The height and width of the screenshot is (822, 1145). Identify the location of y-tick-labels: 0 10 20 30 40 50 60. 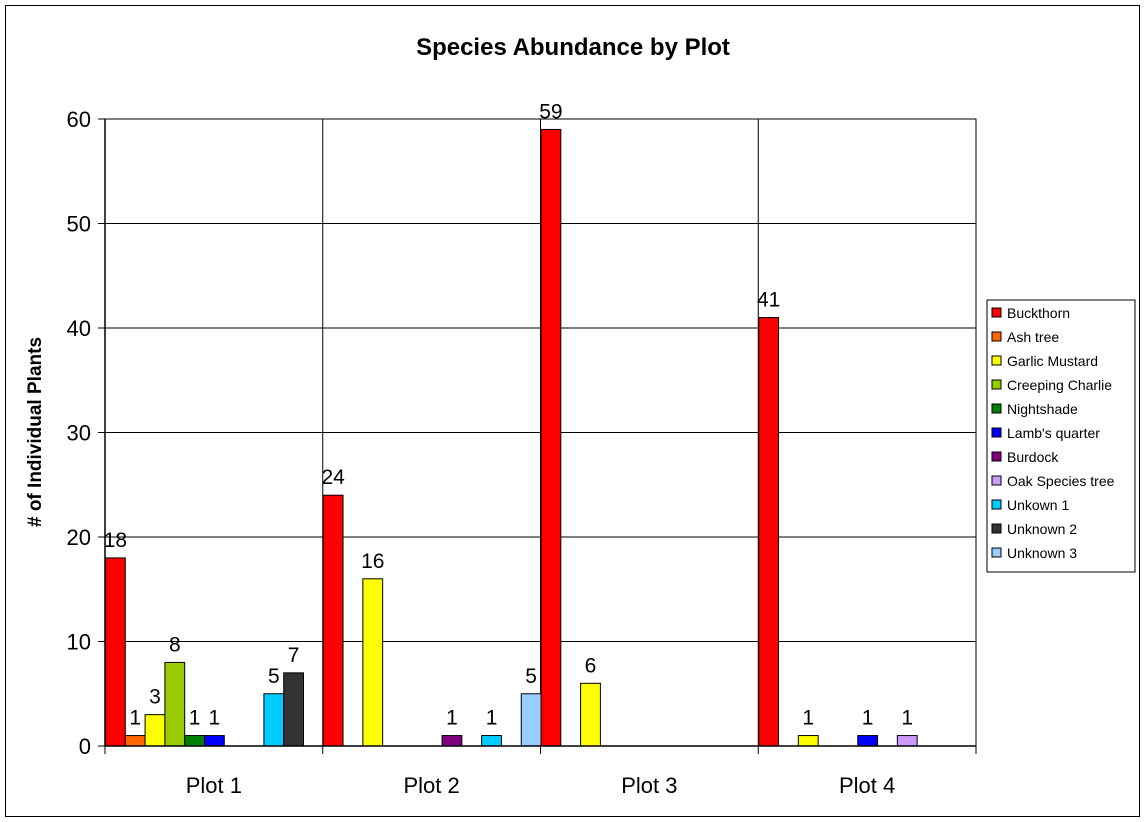
(79, 433).